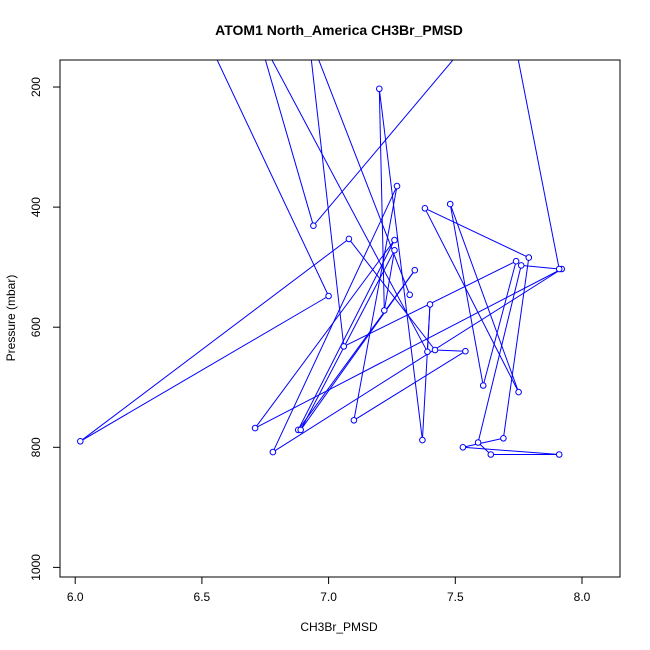 The image size is (650, 650). Describe the element at coordinates (36, 327) in the screenshot. I see `y-tick-label: 600` at that location.